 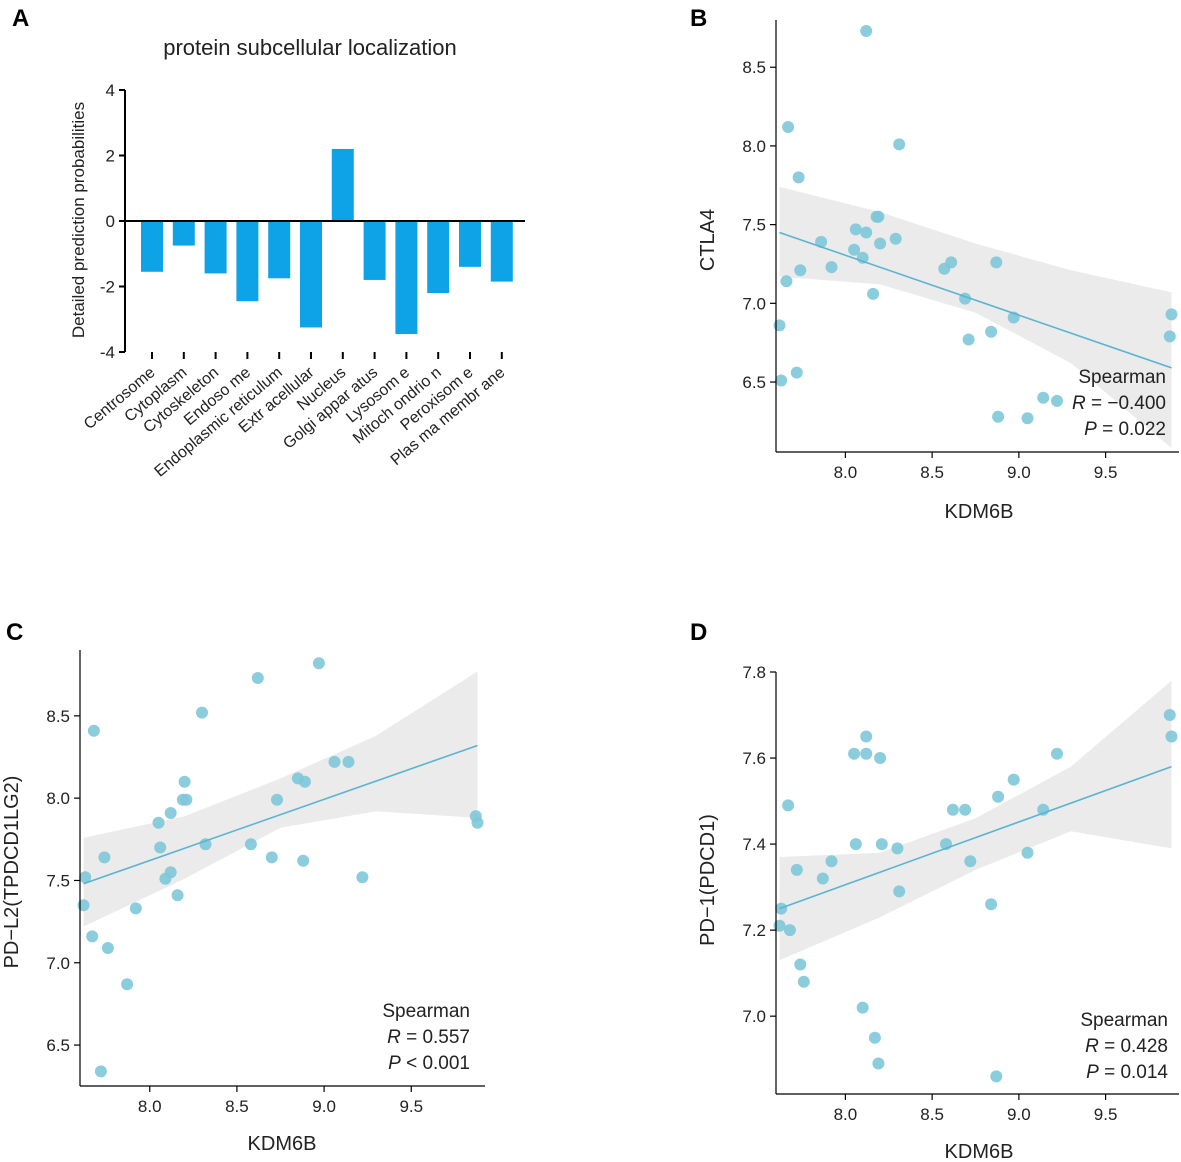 I want to click on scatter-d-stat-p: P = 0.014, so click(x=1127, y=1072).